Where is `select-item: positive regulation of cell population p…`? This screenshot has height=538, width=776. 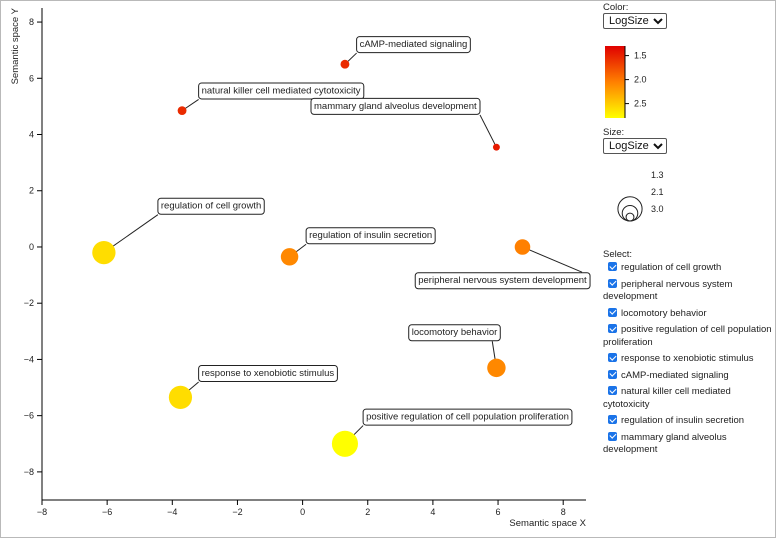
select-item: positive regulation of cell population p… is located at coordinates (689, 336).